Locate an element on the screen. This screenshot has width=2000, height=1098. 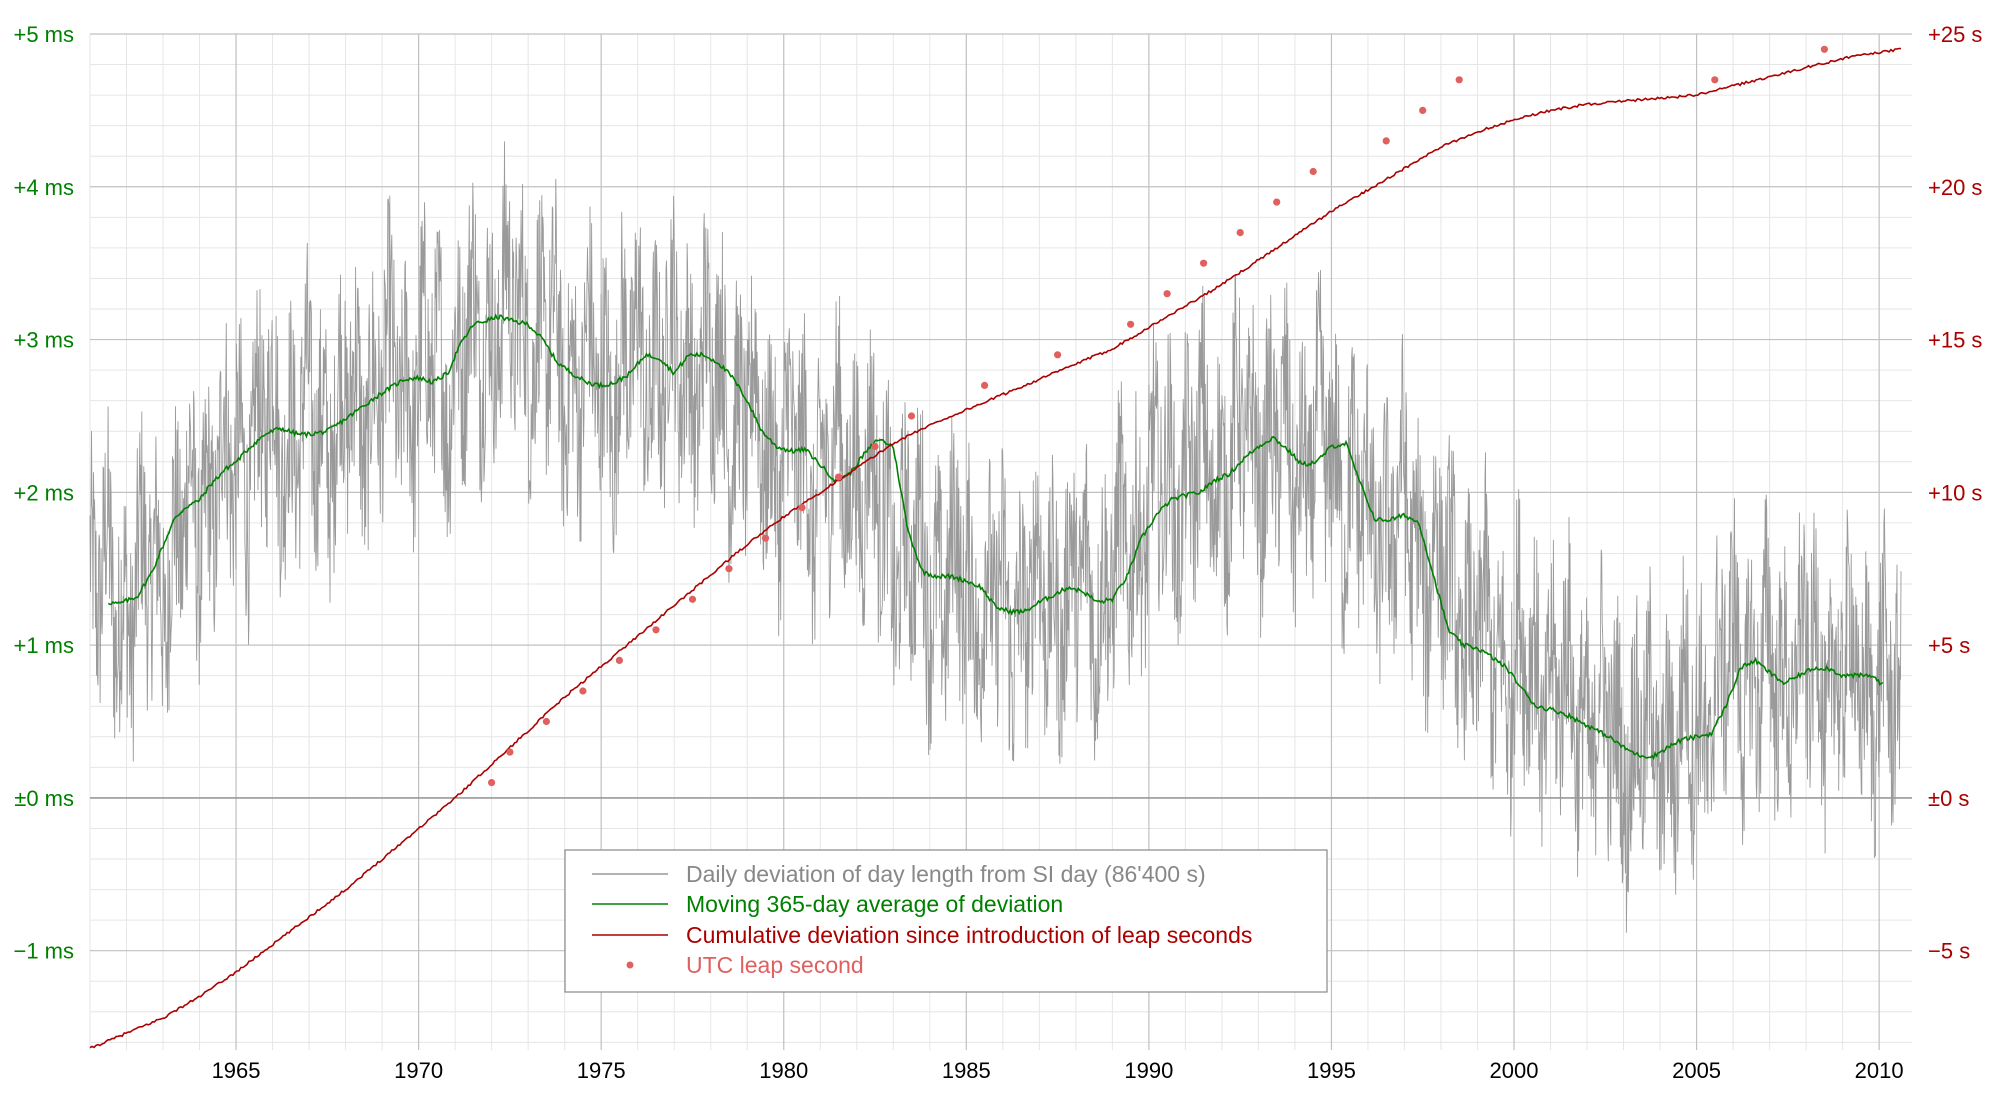
left-tick-label: +3 ms is located at coordinates (43, 340).